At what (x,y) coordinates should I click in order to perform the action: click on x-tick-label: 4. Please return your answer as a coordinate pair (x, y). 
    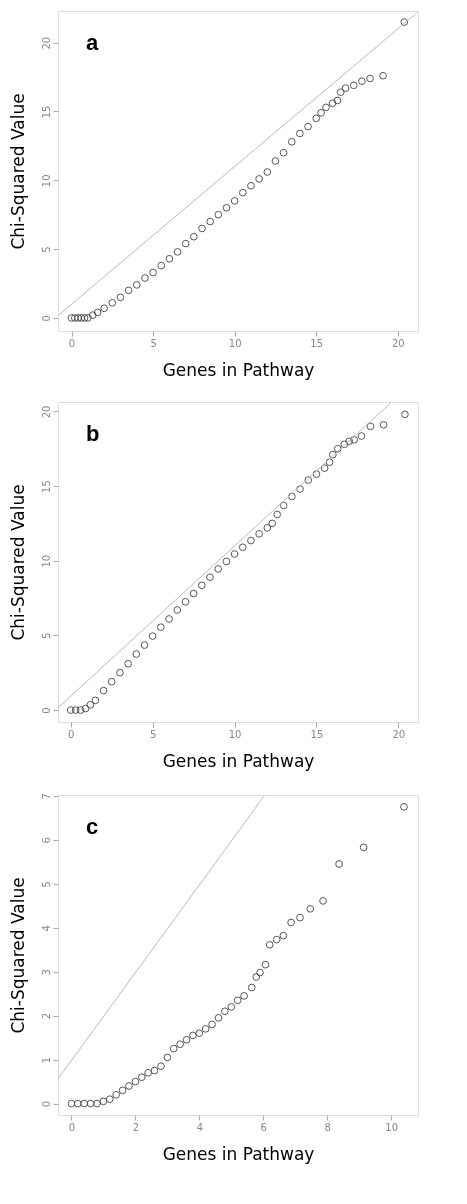
    Looking at the image, I should click on (199, 1127).